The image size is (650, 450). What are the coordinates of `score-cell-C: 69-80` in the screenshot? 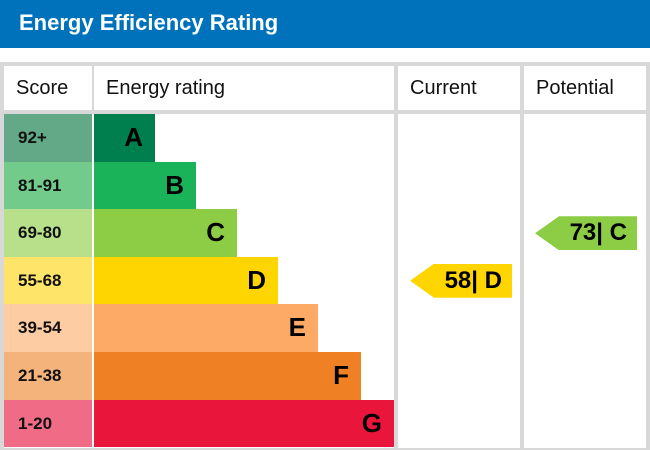 It's located at (48, 233).